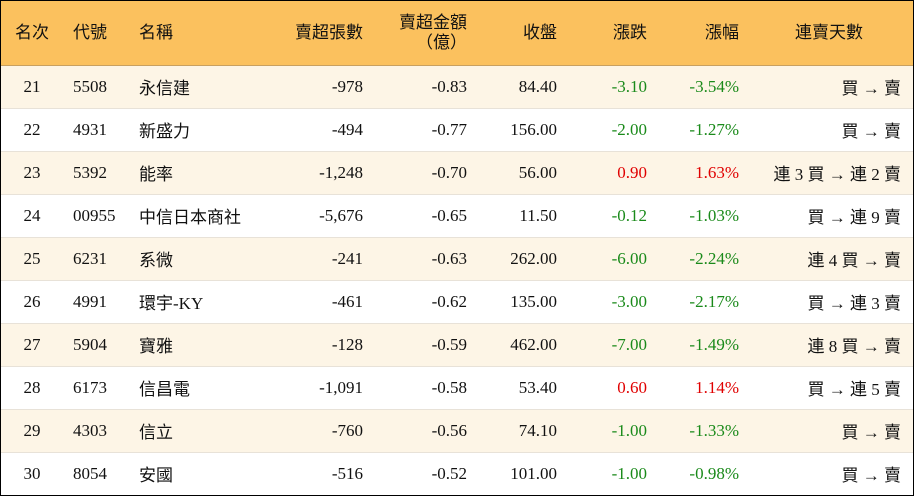  Describe the element at coordinates (321, 387) in the screenshot. I see `net-sell-lots-cell: -1,091` at that location.